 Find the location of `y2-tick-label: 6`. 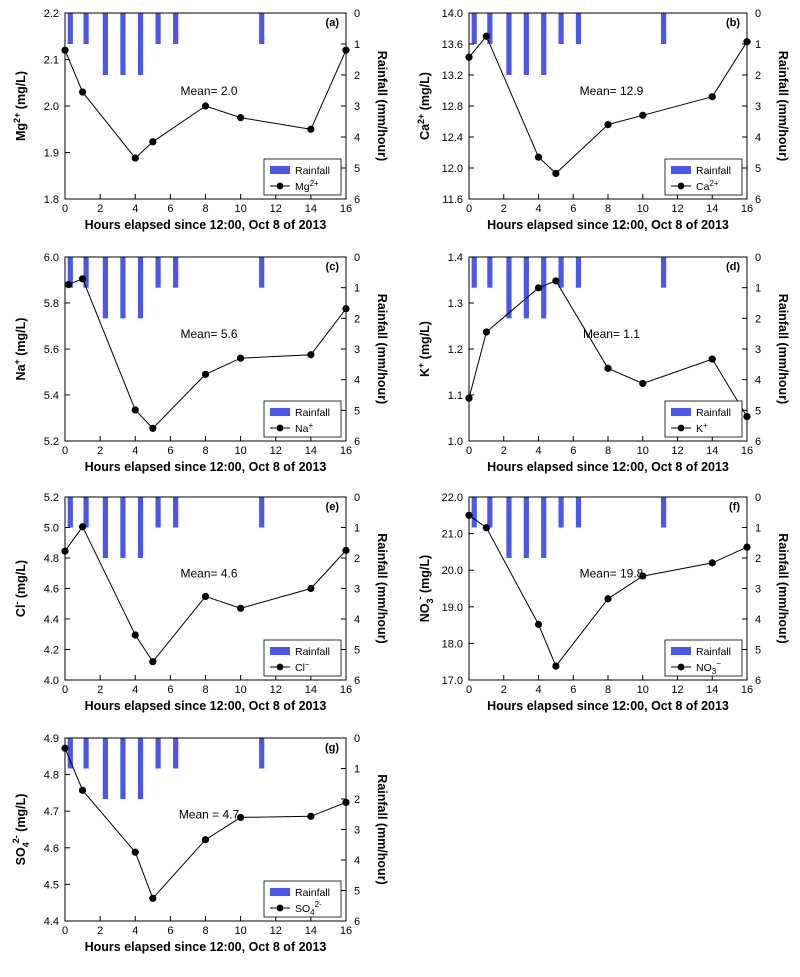

y2-tick-label: 6 is located at coordinates (758, 442).